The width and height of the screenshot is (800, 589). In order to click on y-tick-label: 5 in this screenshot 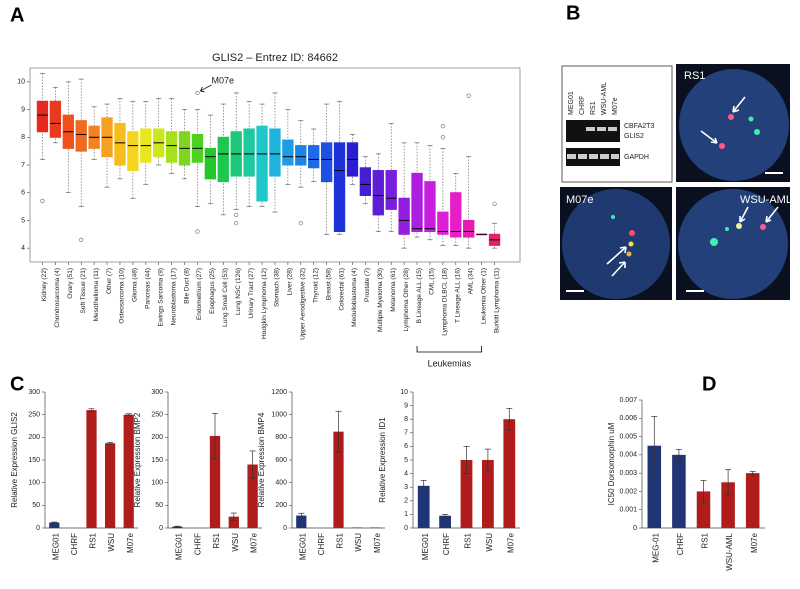, I will do `click(406, 460)`.